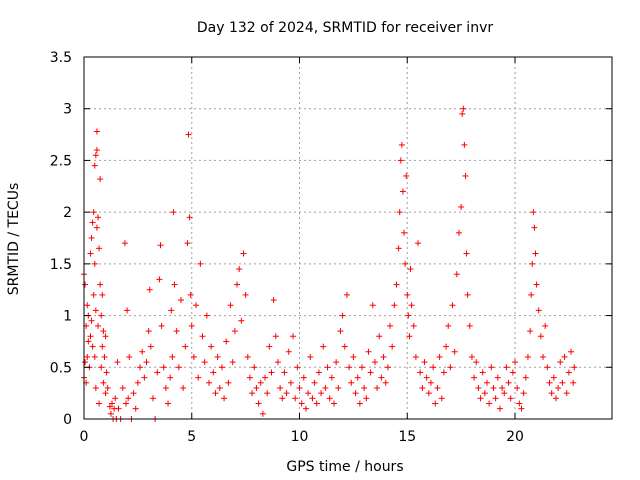 The image size is (640, 480). What do you see at coordinates (67, 420) in the screenshot?
I see `y-tick-label: 0` at bounding box center [67, 420].